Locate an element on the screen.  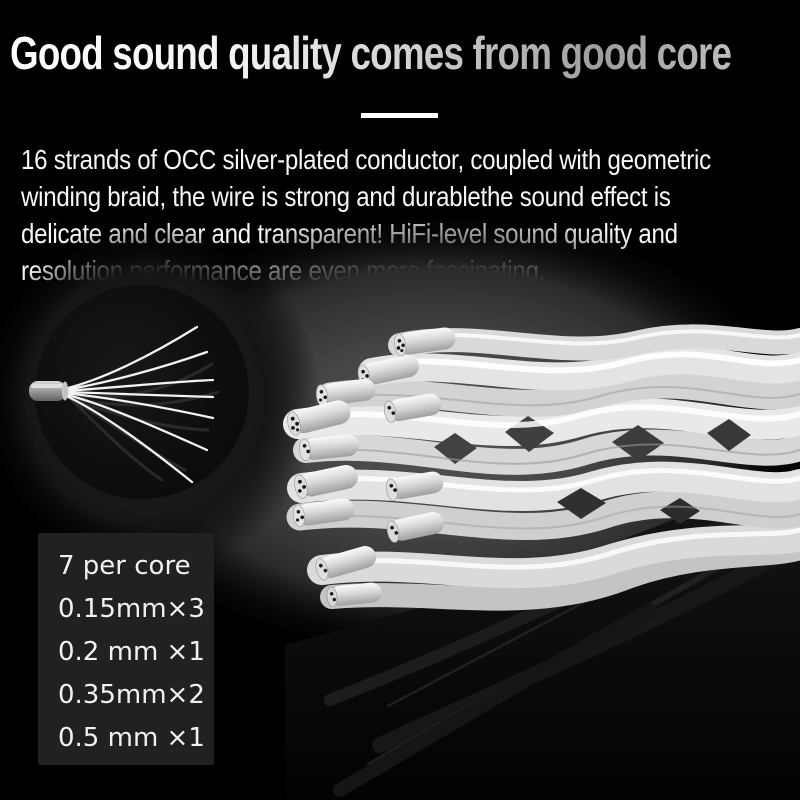
cable-tips is located at coordinates (371, 467).